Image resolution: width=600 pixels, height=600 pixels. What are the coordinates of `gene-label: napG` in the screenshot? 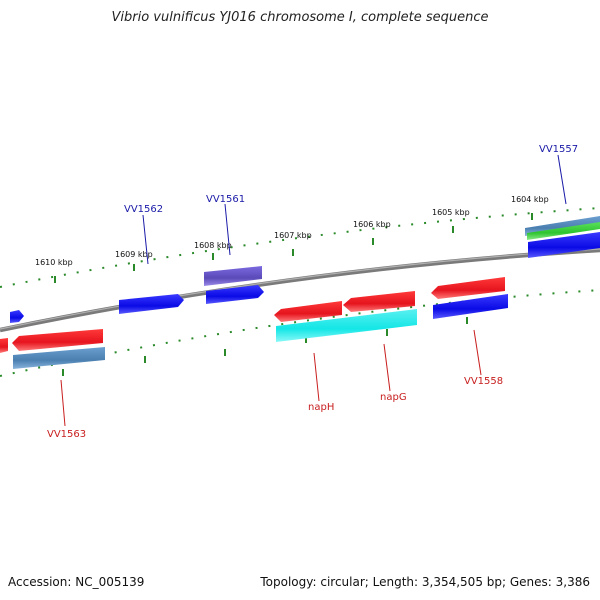 It's located at (393, 397).